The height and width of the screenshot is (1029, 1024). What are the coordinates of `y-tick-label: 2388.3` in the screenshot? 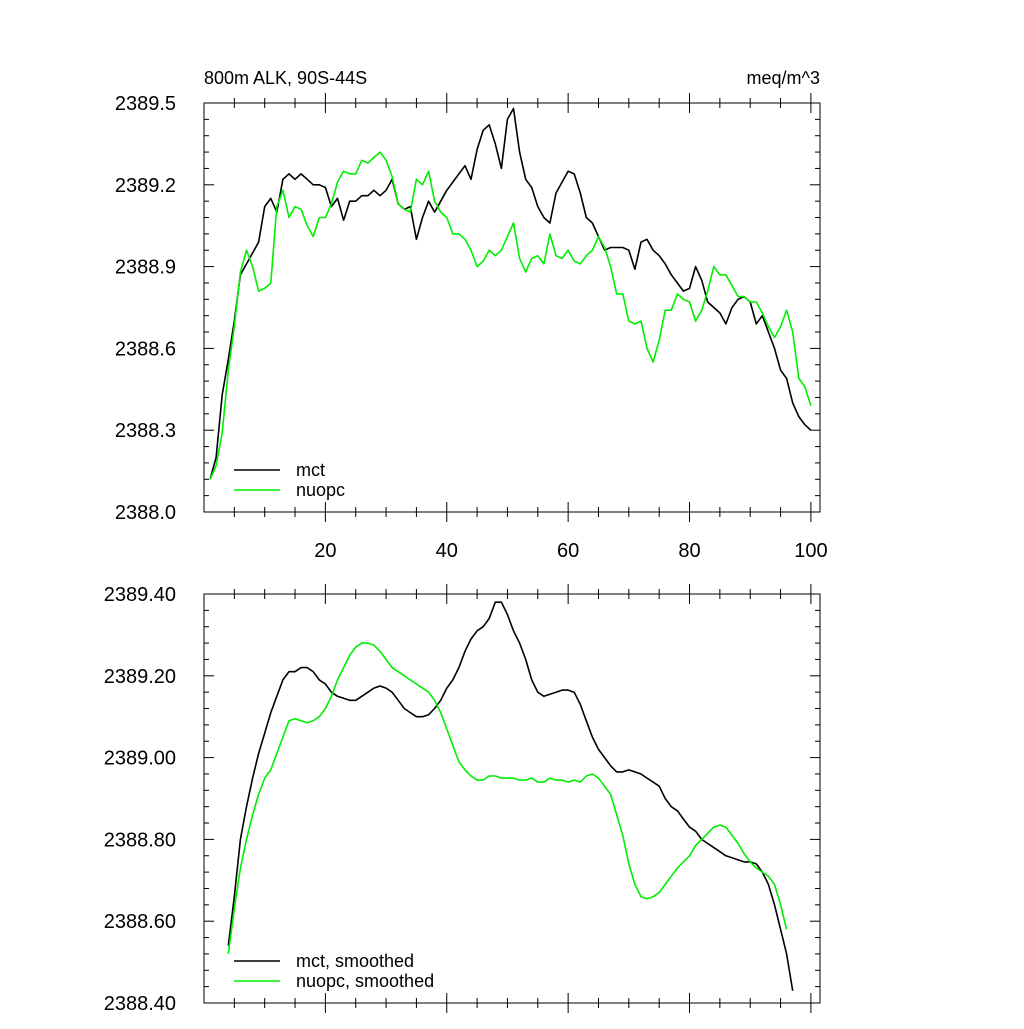 It's located at (145, 431).